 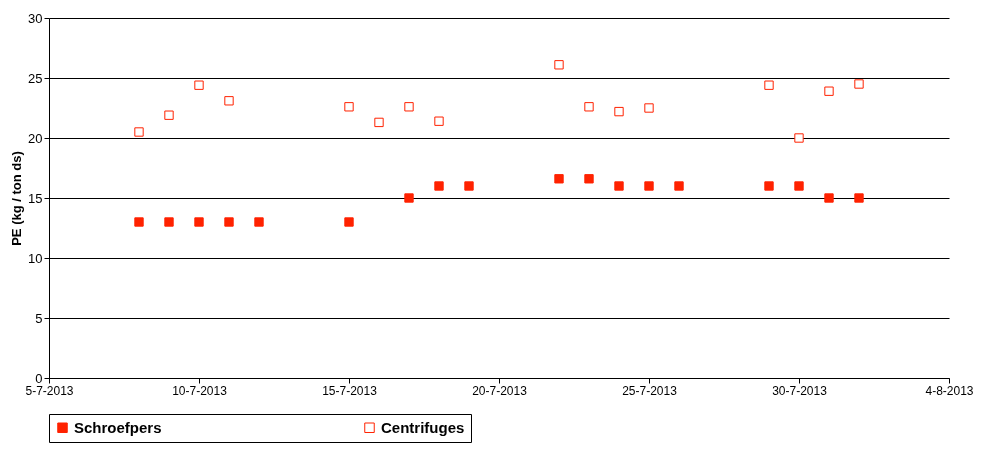 I want to click on x-tick-label: 4-8-2013, so click(x=949, y=390).